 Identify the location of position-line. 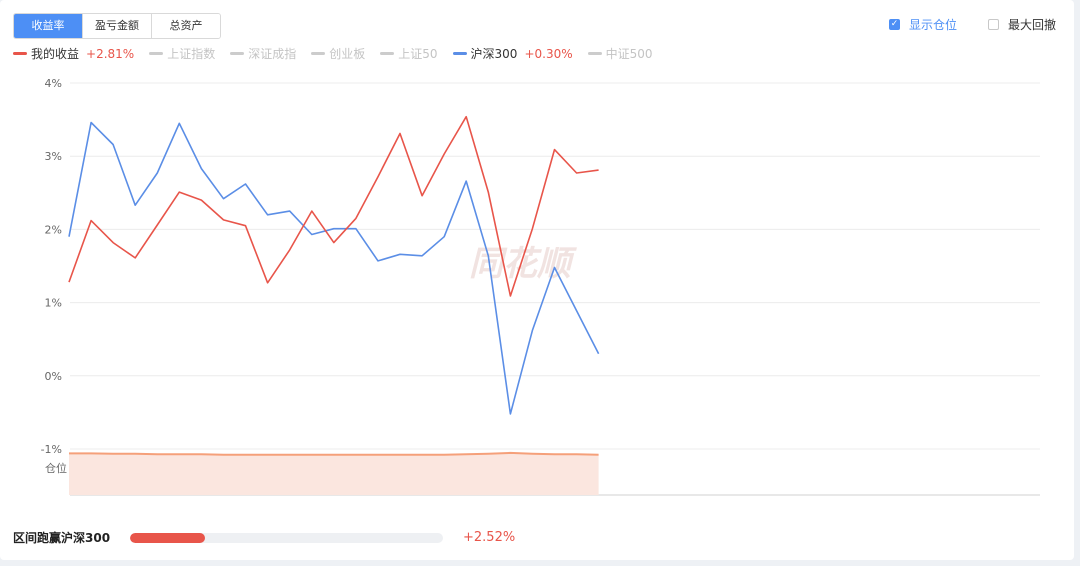
(334, 453).